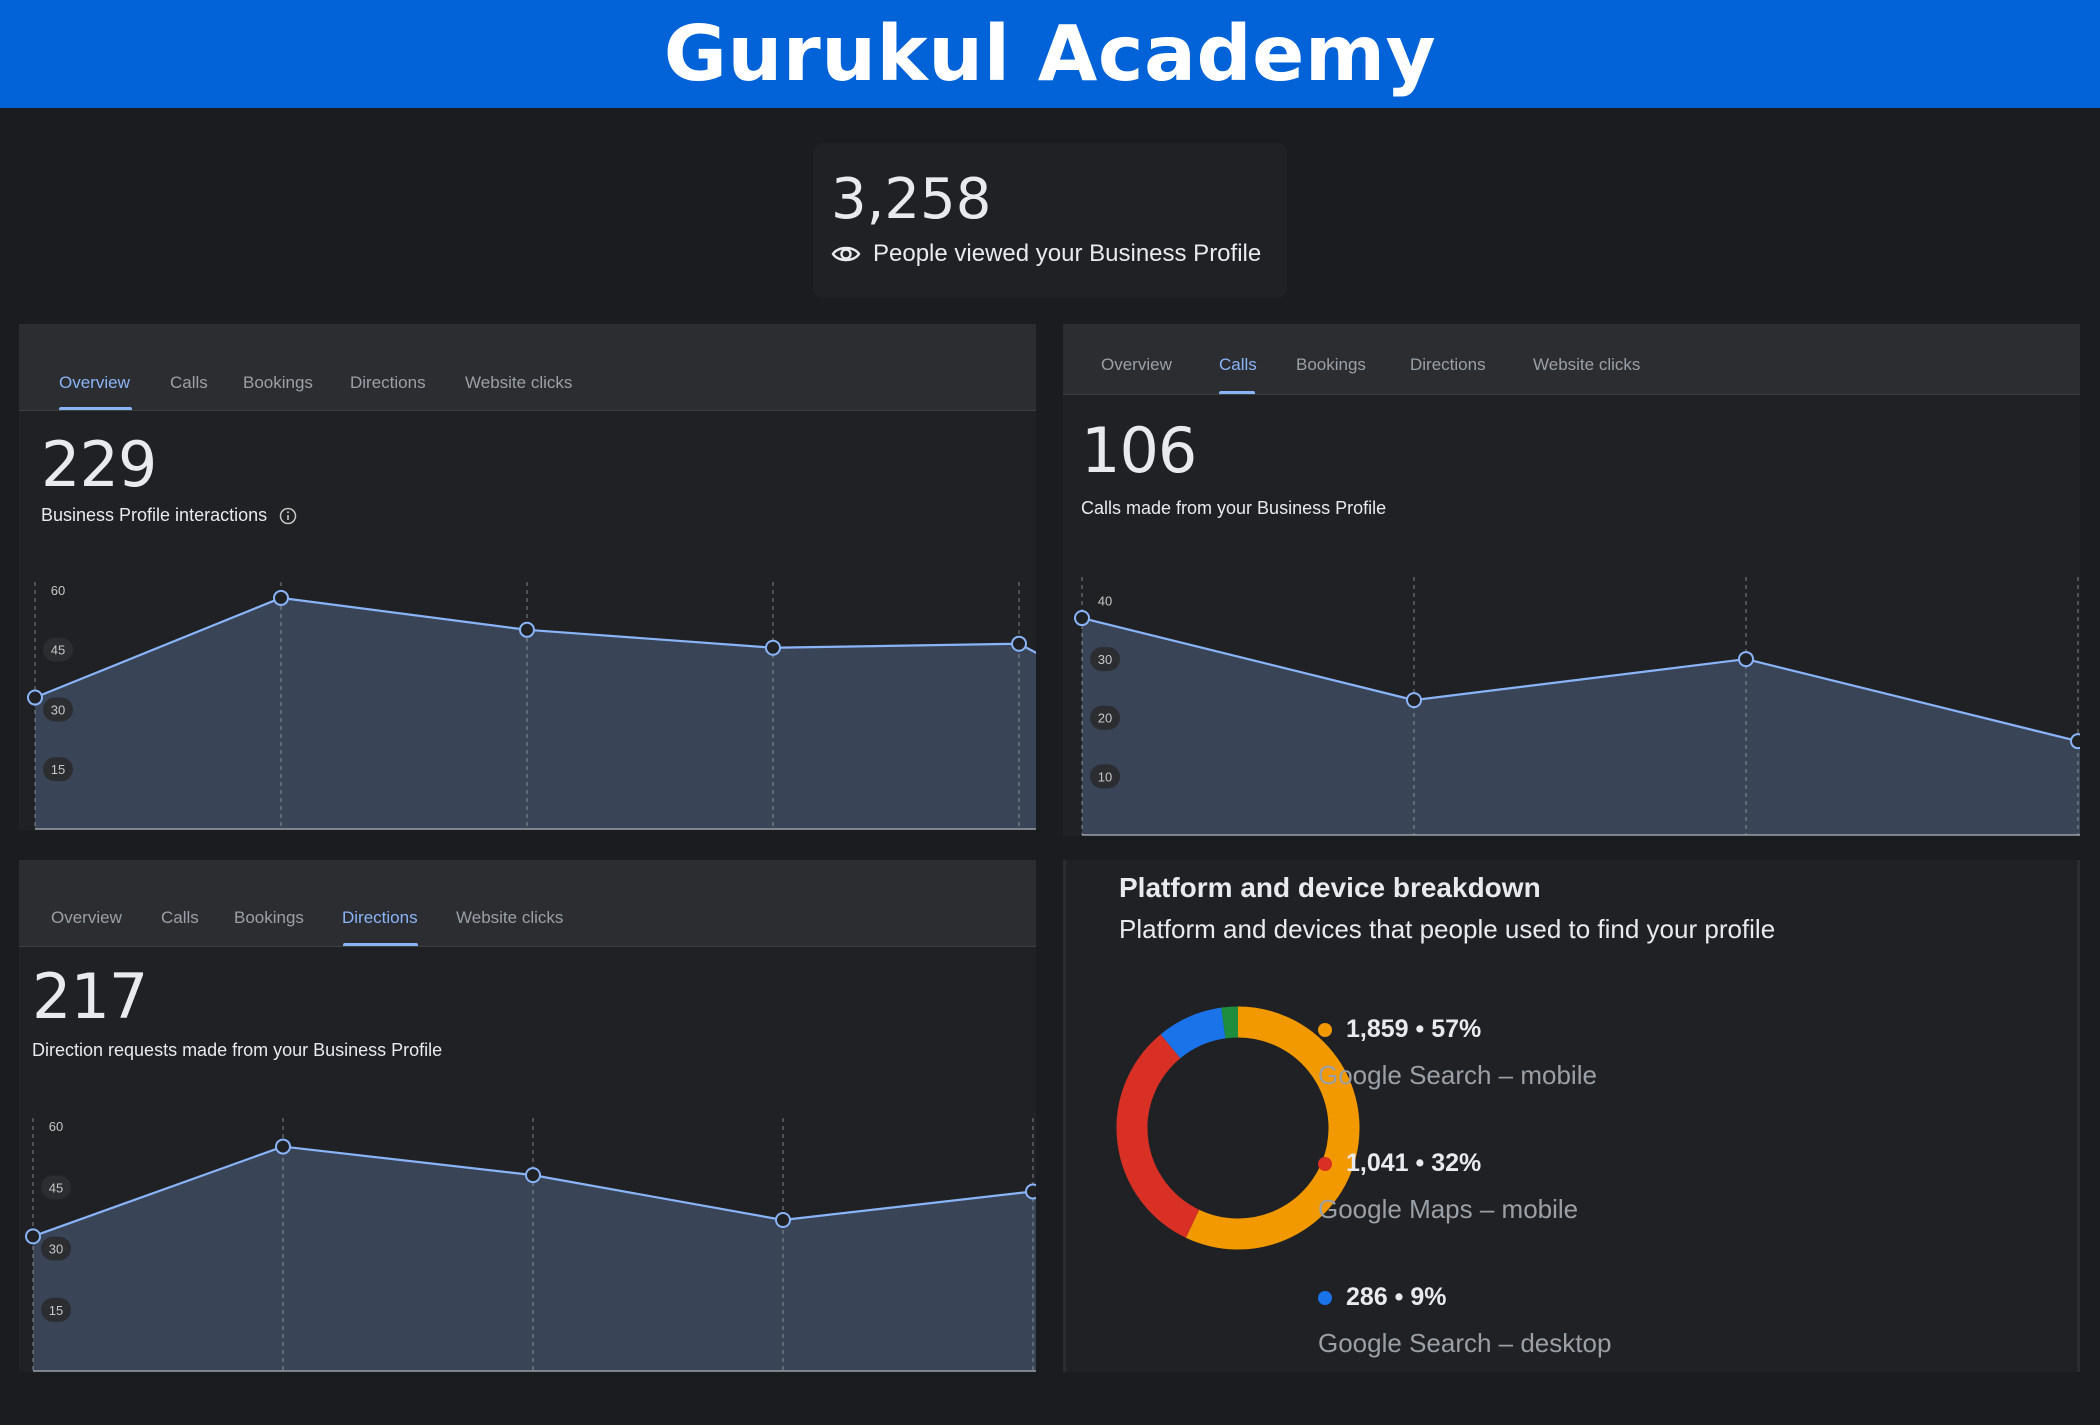 This screenshot has width=2100, height=1425. I want to click on y-tick-label: 40, so click(1105, 600).